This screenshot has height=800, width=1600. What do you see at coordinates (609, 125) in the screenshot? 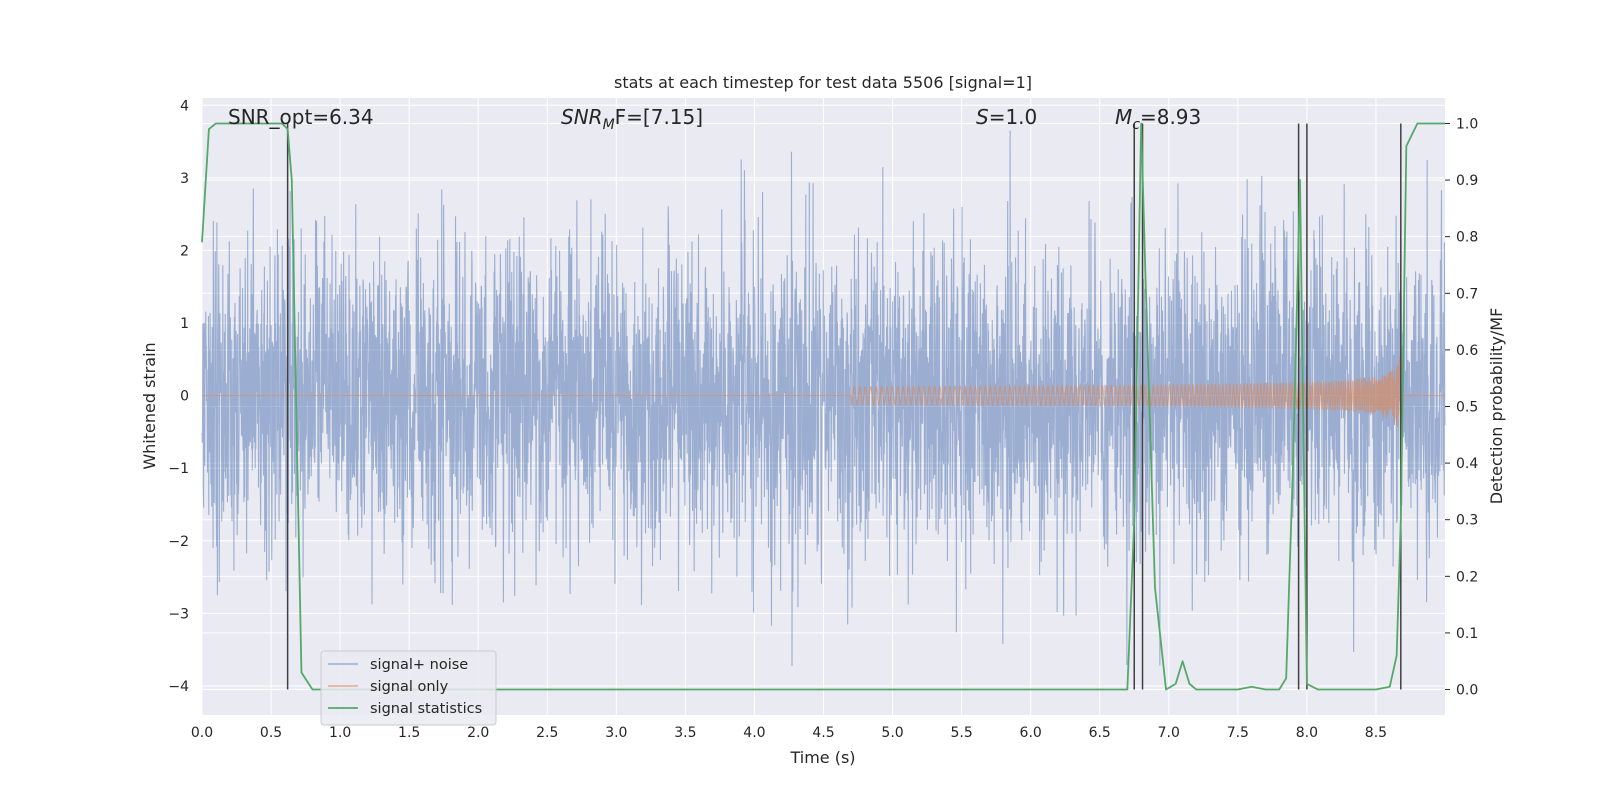
I see `annotation-snr-mf-sub: M` at bounding box center [609, 125].